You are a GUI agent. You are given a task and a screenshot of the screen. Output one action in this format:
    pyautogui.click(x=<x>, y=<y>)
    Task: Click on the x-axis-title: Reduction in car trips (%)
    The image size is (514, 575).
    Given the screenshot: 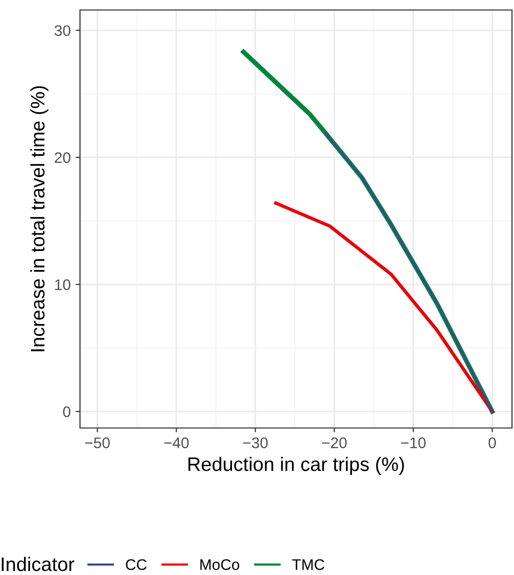 What is the action you would take?
    pyautogui.click(x=296, y=465)
    